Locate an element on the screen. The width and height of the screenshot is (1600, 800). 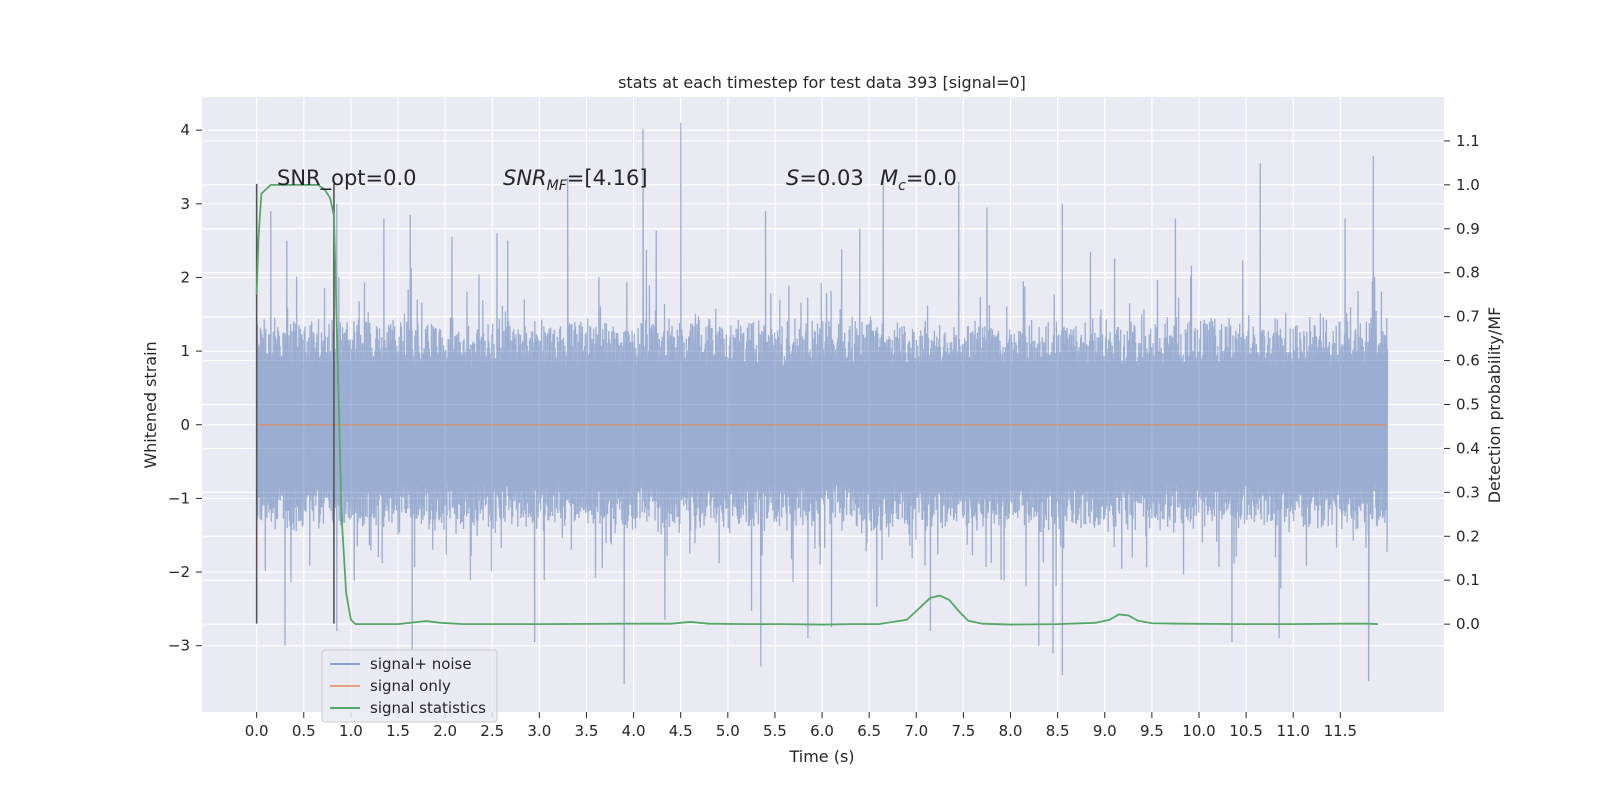
annotation-mc: Mc=0.0 is located at coordinates (918, 180).